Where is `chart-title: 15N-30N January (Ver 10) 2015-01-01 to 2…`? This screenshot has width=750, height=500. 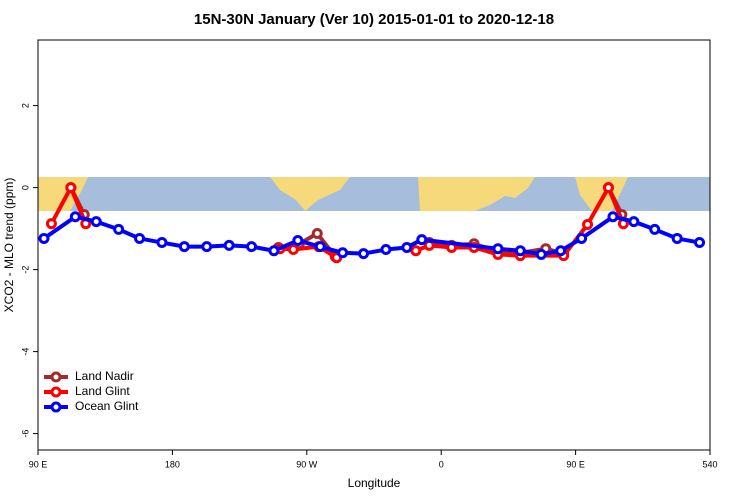 chart-title: 15N-30N January (Ver 10) 2015-01-01 to 2… is located at coordinates (374, 19).